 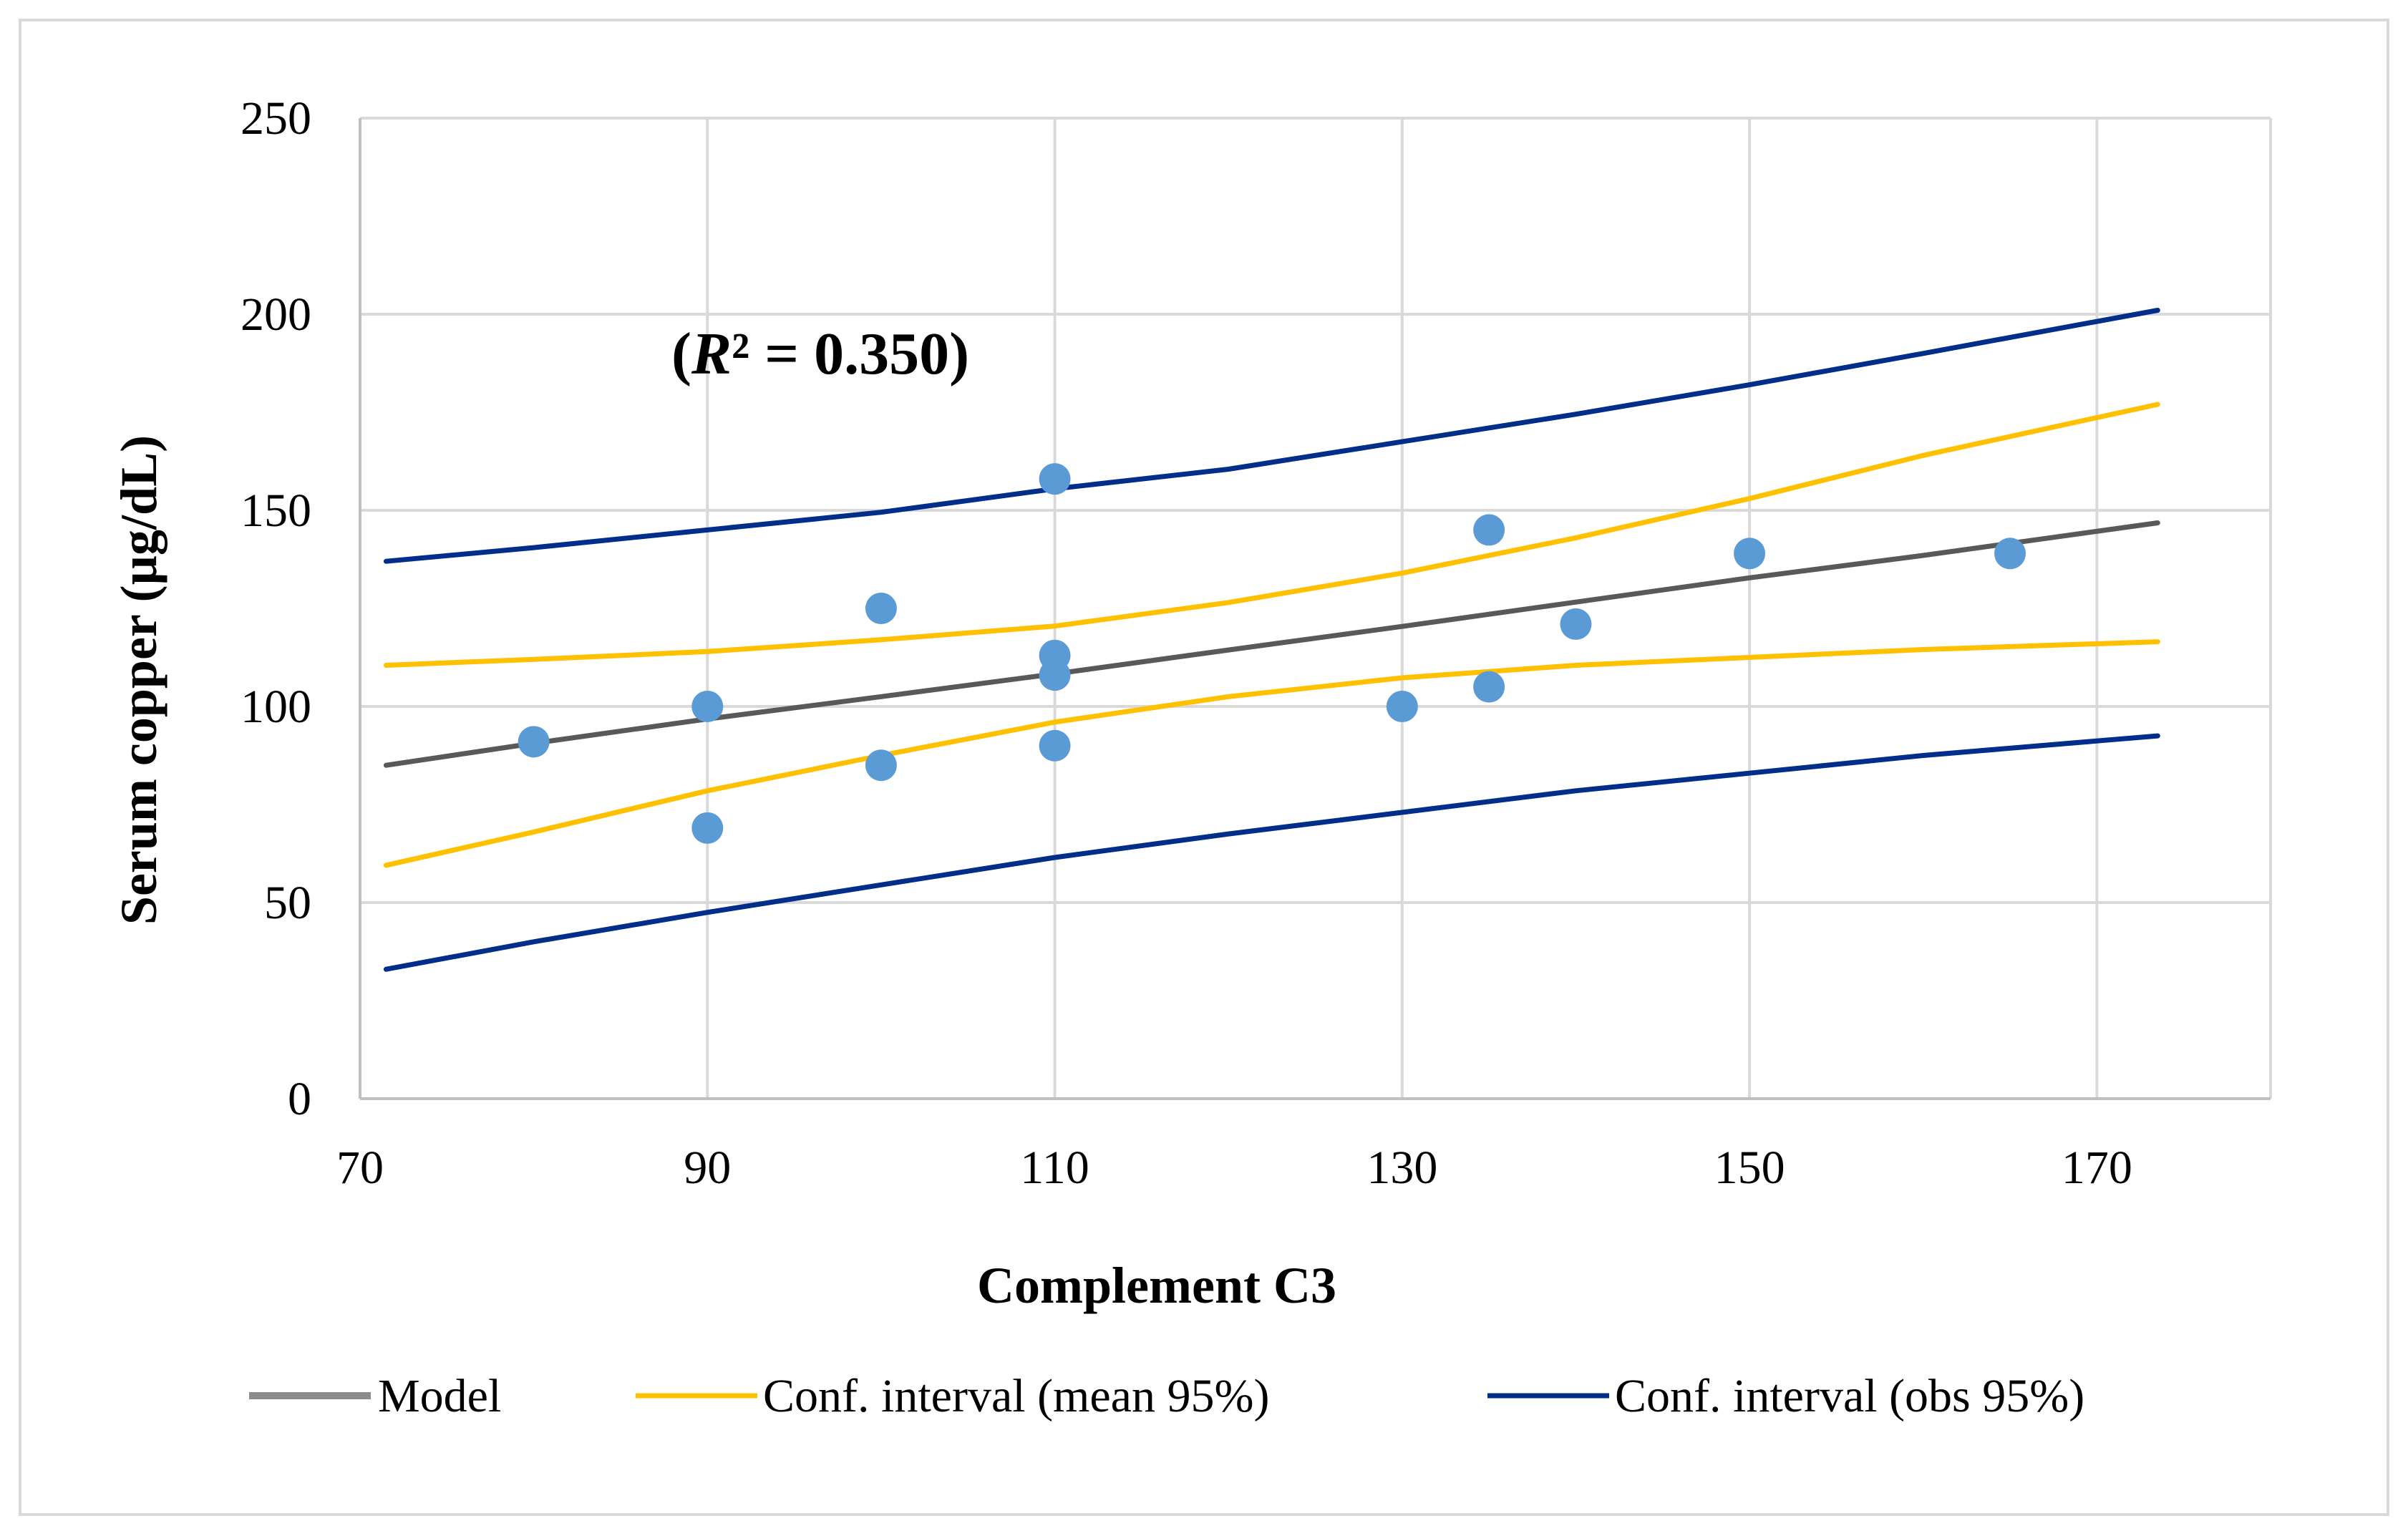 What do you see at coordinates (2097, 1168) in the screenshot?
I see `x-tick-label: 170` at bounding box center [2097, 1168].